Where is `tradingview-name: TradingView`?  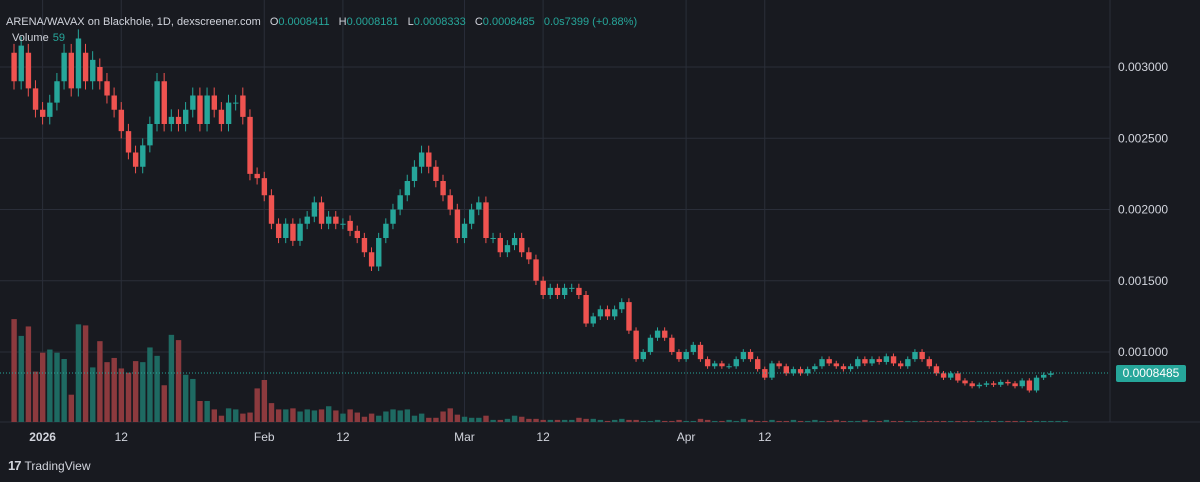
tradingview-name: TradingView is located at coordinates (57, 465).